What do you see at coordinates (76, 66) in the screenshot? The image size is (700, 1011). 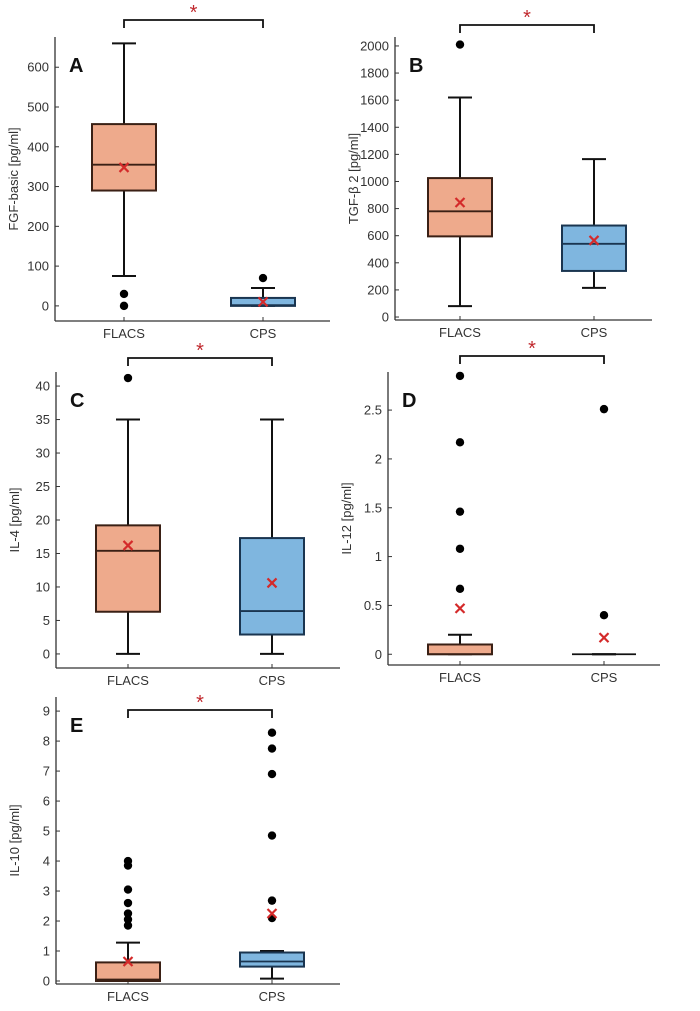 I see `panel-label: A` at bounding box center [76, 66].